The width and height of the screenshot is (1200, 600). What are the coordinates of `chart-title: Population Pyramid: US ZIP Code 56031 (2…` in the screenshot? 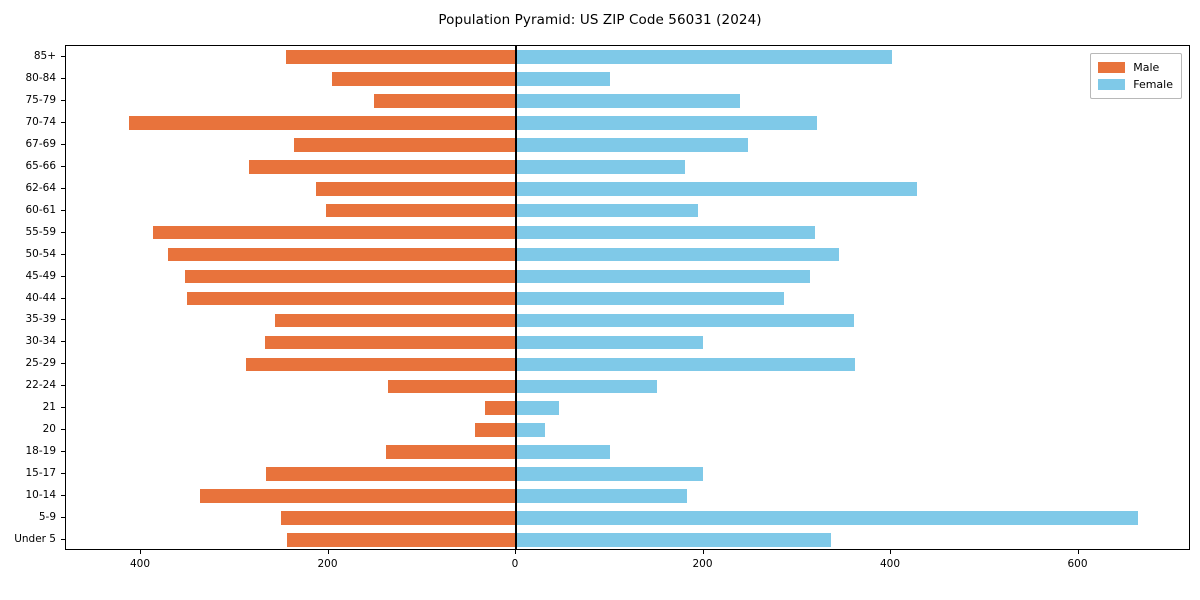 It's located at (600, 20).